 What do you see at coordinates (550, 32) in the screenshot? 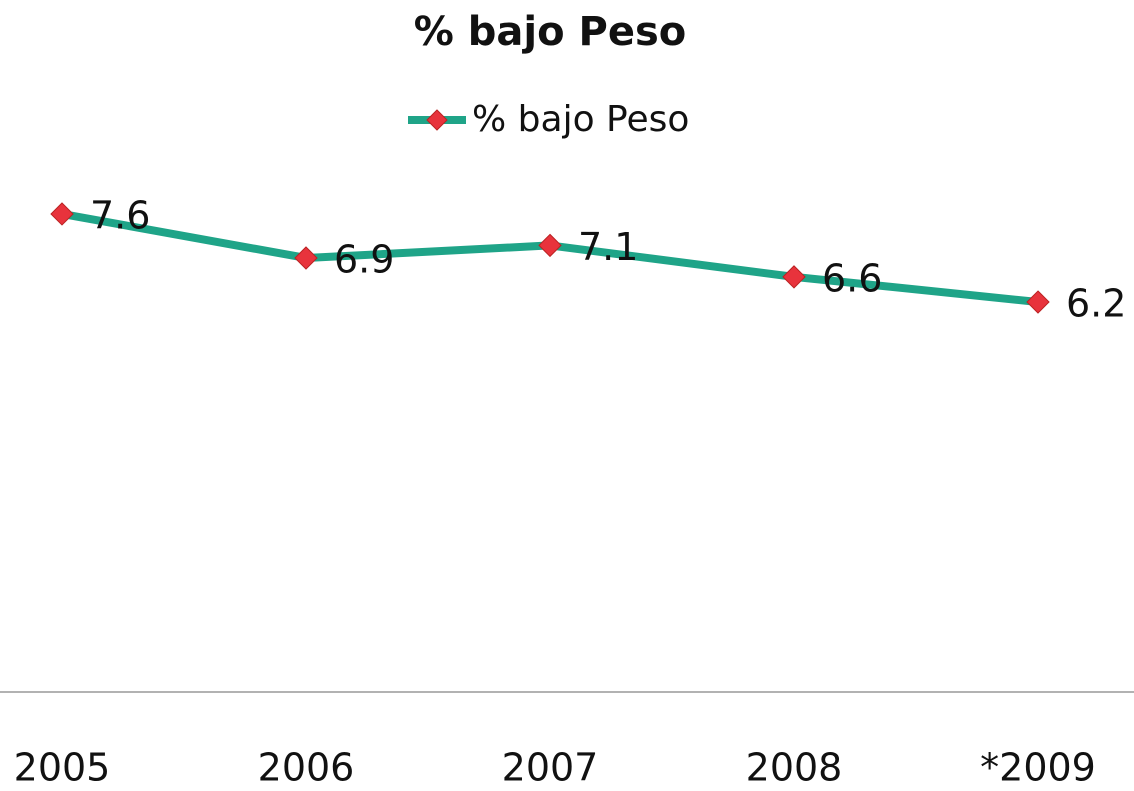
I see `chart-title: % bajo Peso` at bounding box center [550, 32].